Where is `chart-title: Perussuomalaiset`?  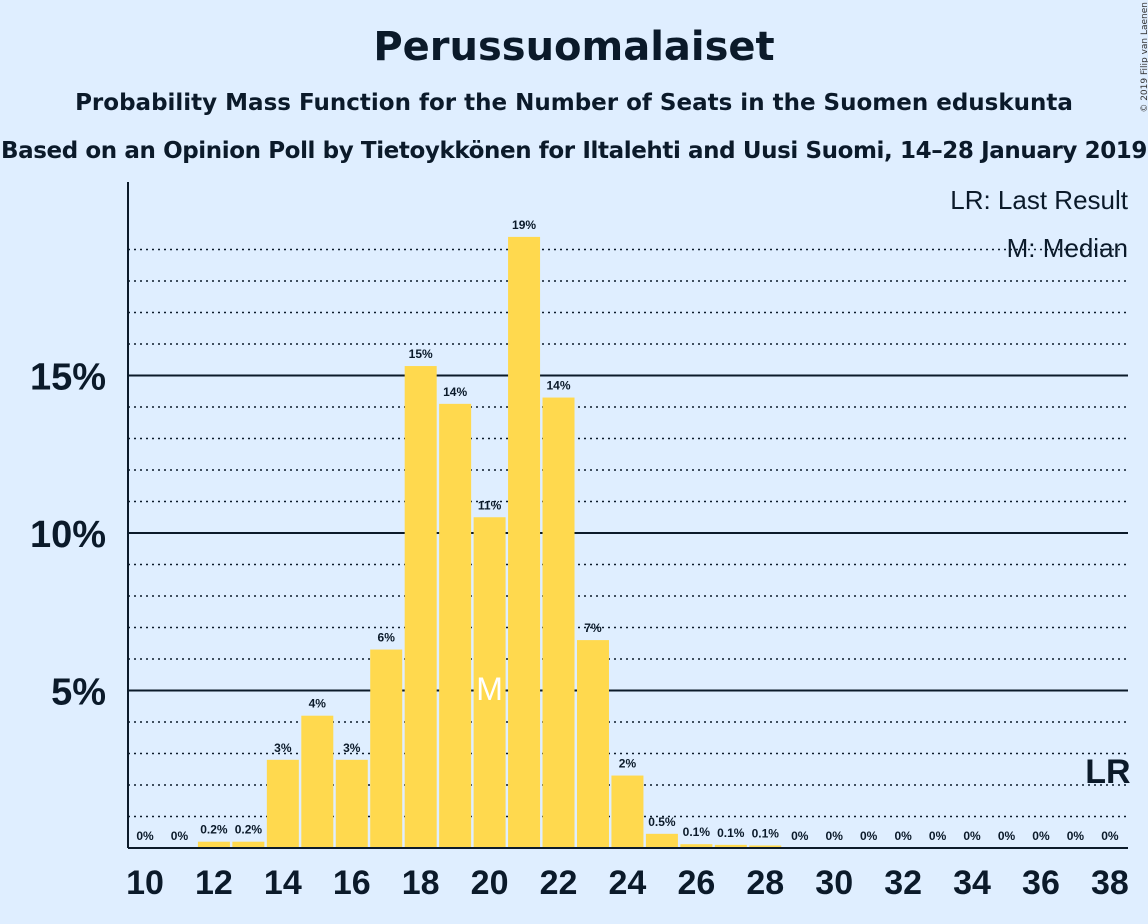 chart-title: Perussuomalaiset is located at coordinates (574, 47).